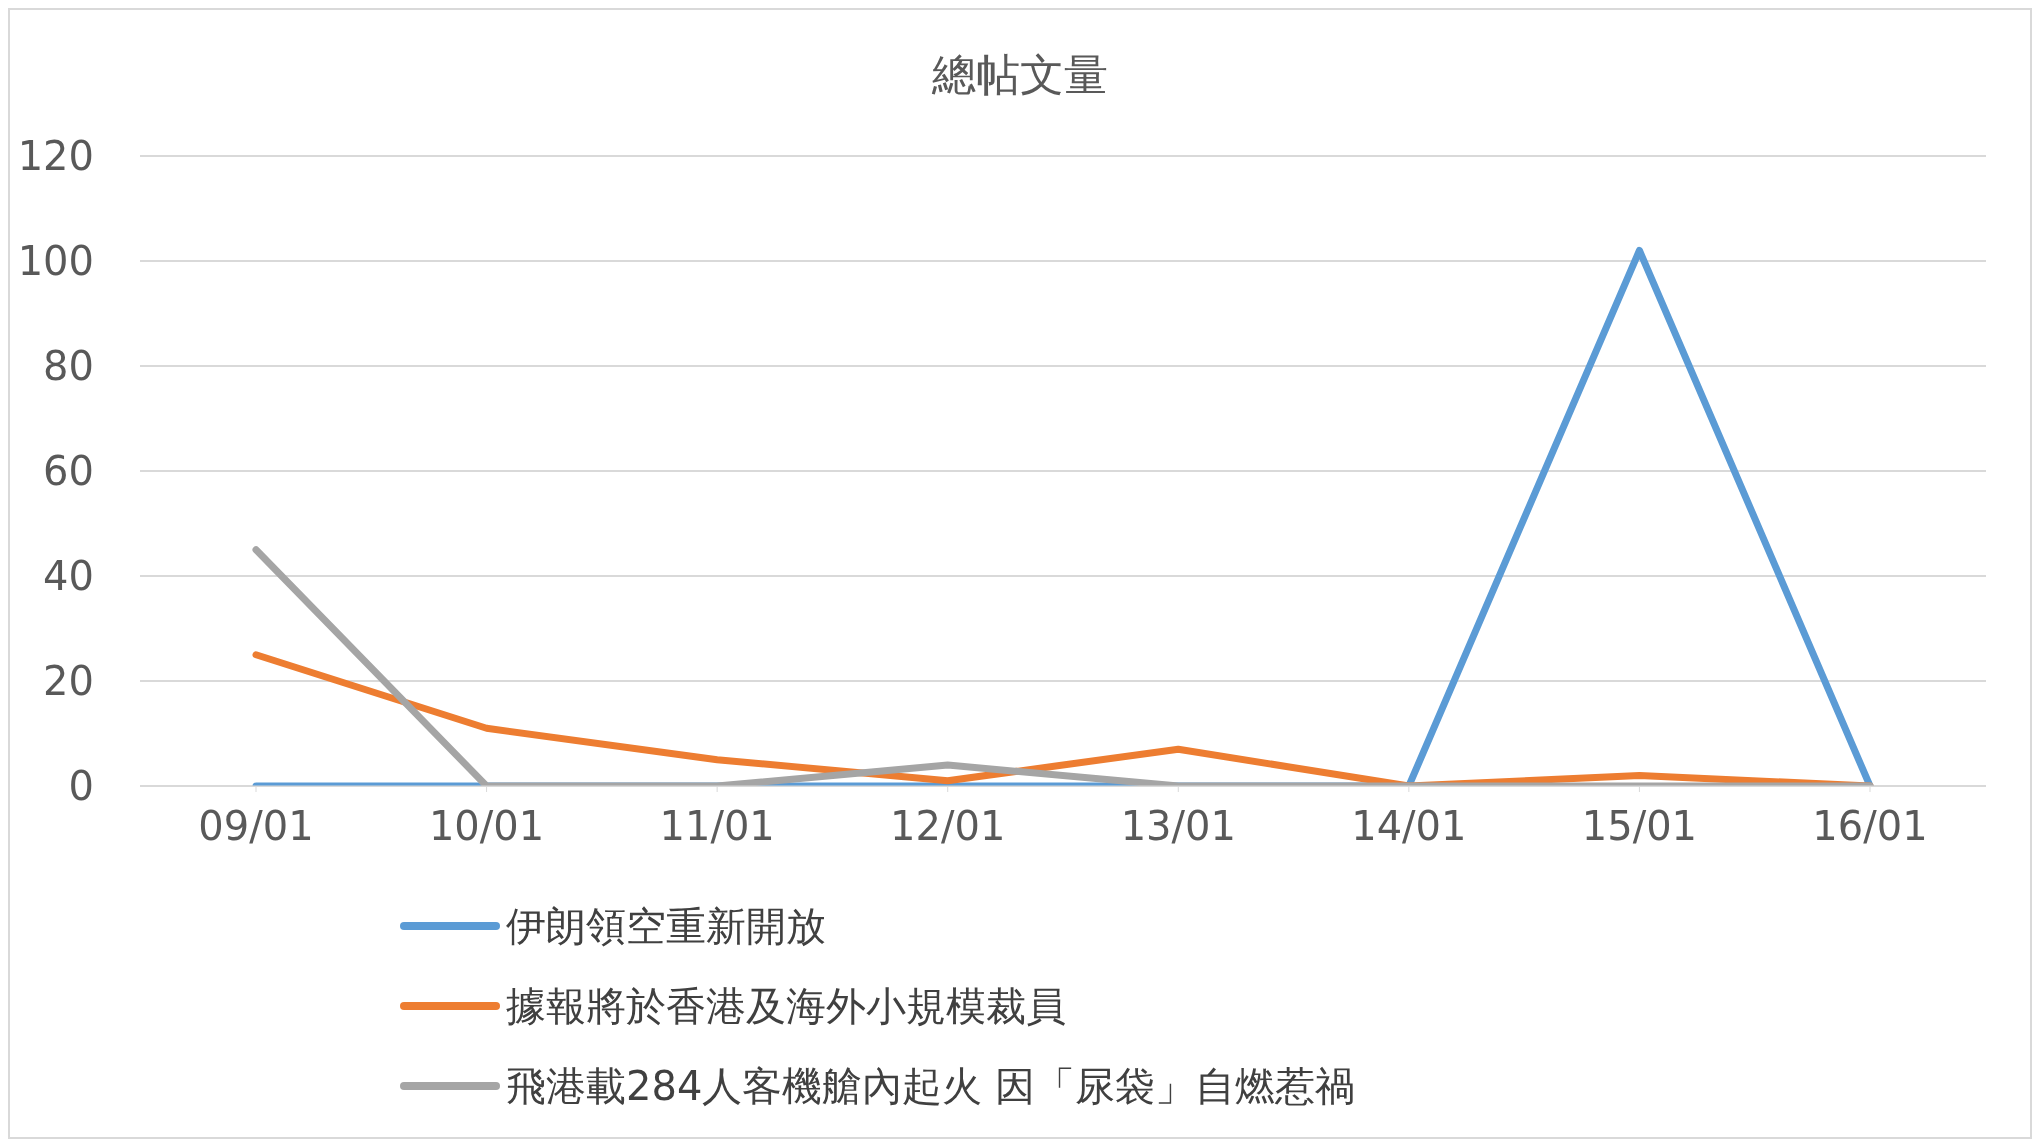  Describe the element at coordinates (1178, 826) in the screenshot. I see `x-tick-label: 13/01` at that location.